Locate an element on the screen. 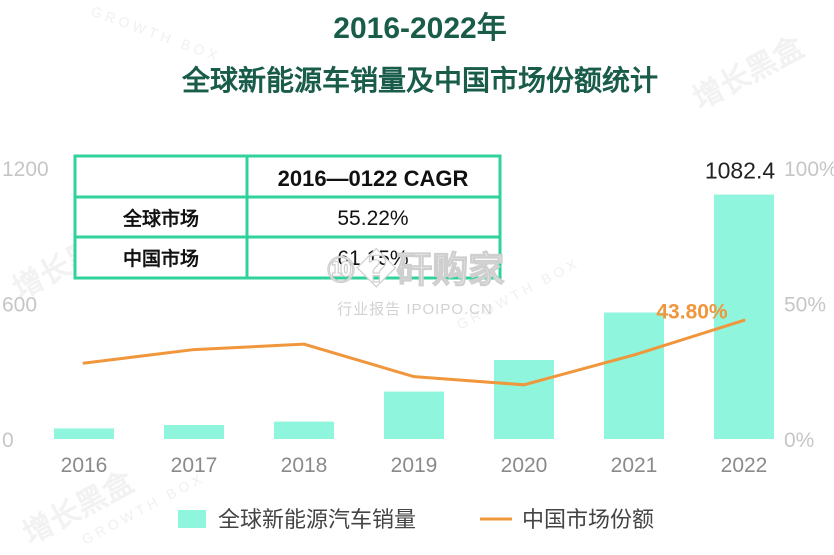  bar-2019 is located at coordinates (414, 415).